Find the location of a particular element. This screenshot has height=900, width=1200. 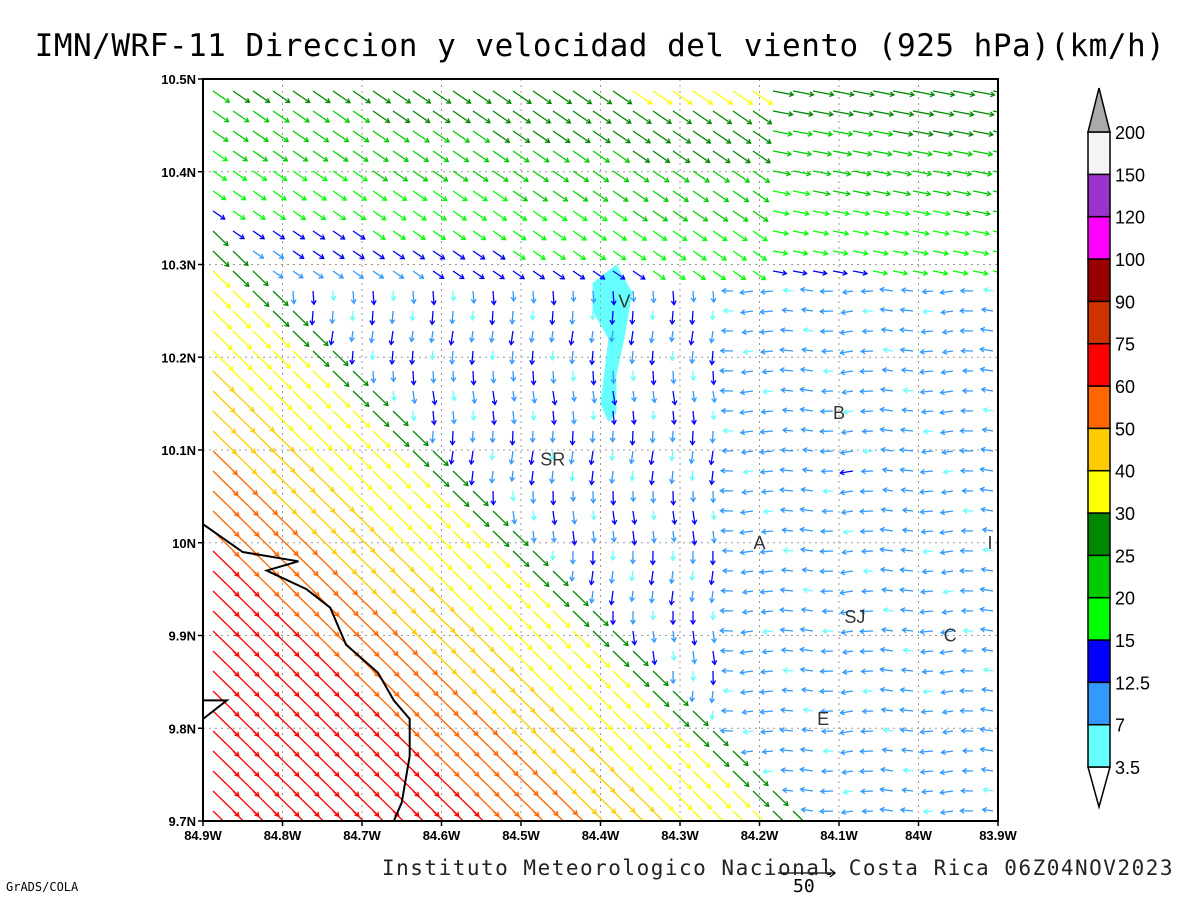

shaded-region is located at coordinates (612, 343).